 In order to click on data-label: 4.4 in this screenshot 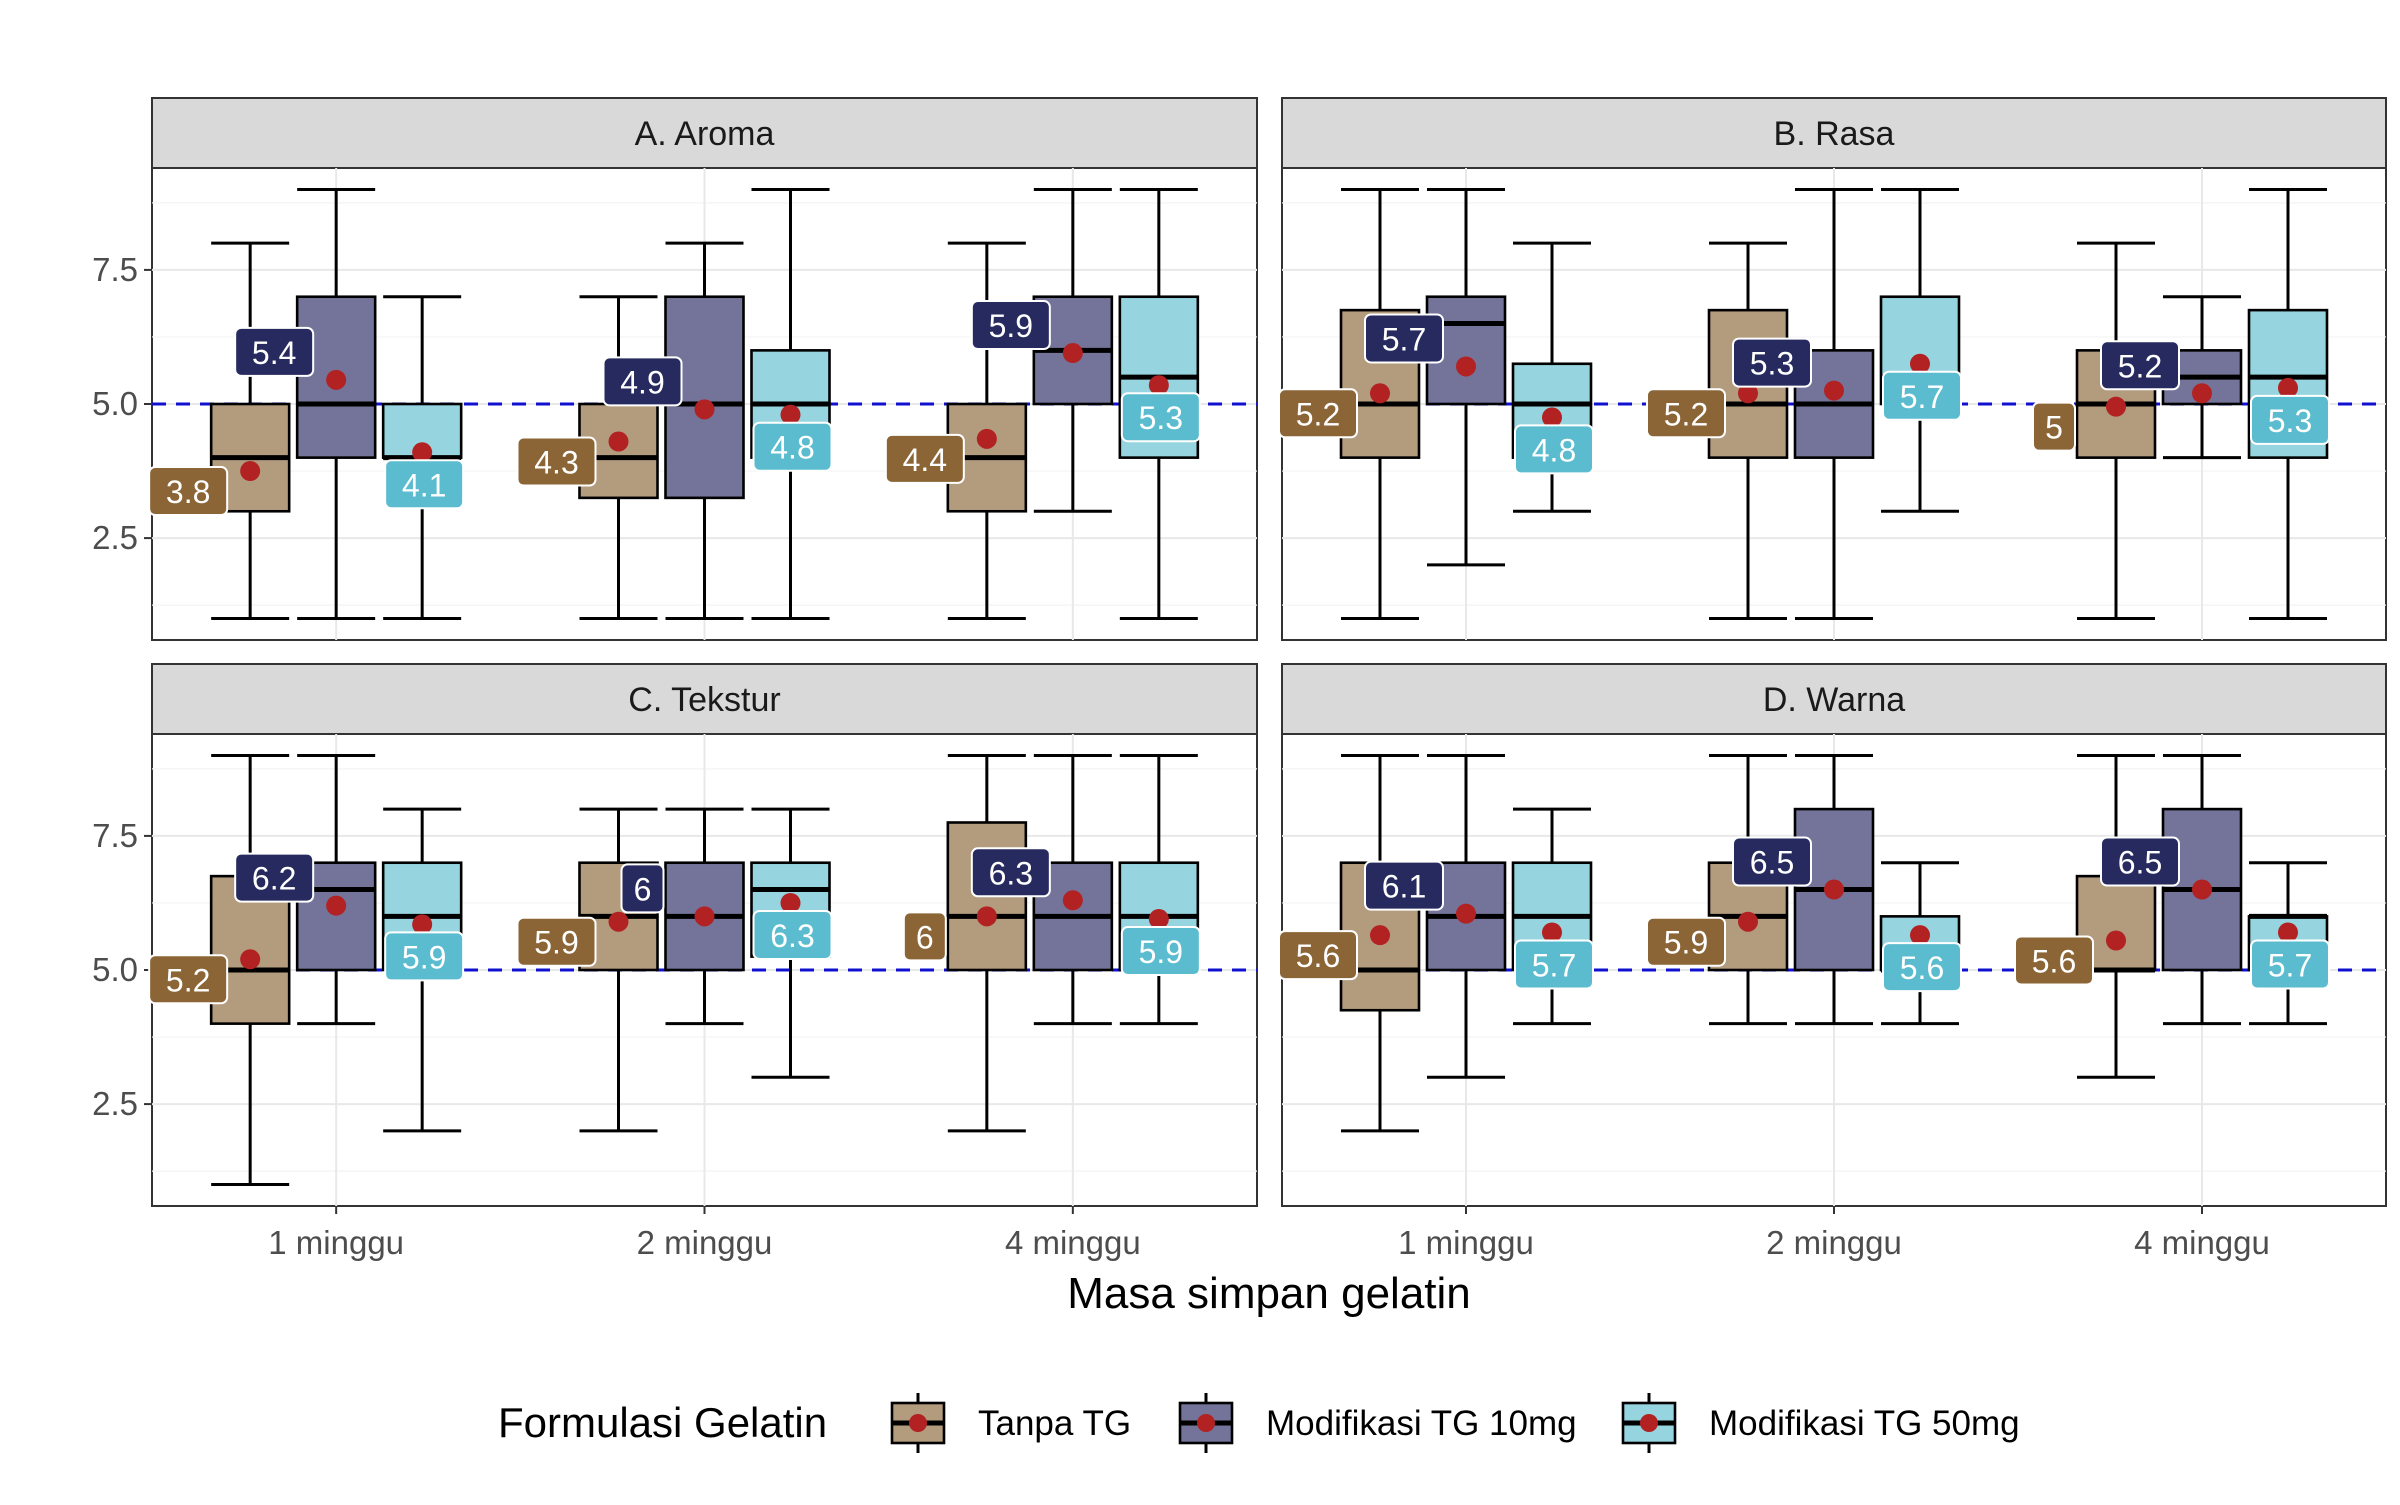, I will do `click(924, 458)`.